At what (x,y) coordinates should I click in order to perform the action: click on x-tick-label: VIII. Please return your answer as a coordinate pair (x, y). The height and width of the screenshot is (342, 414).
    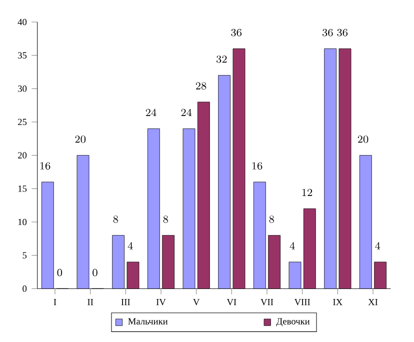
    Looking at the image, I should click on (302, 302).